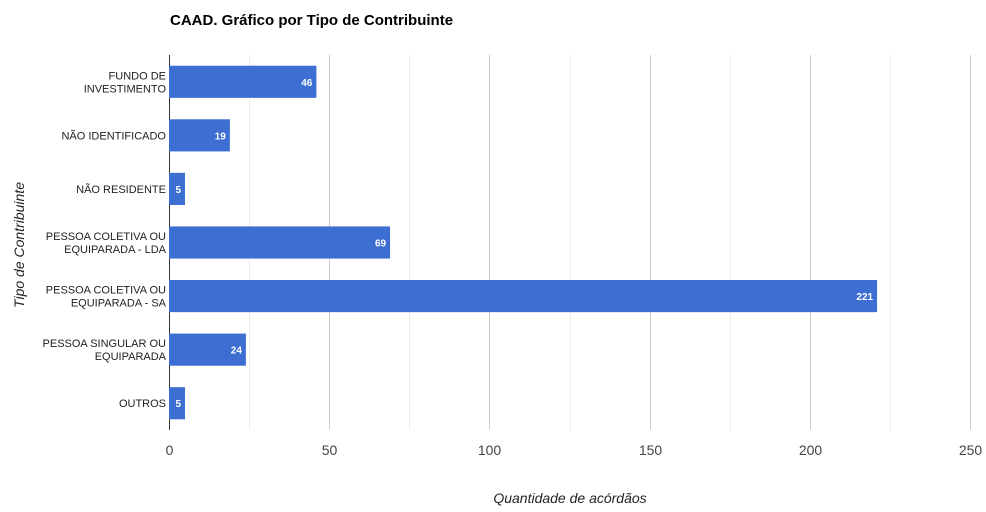 This screenshot has width=986, height=512. I want to click on data-label: 19, so click(221, 136).